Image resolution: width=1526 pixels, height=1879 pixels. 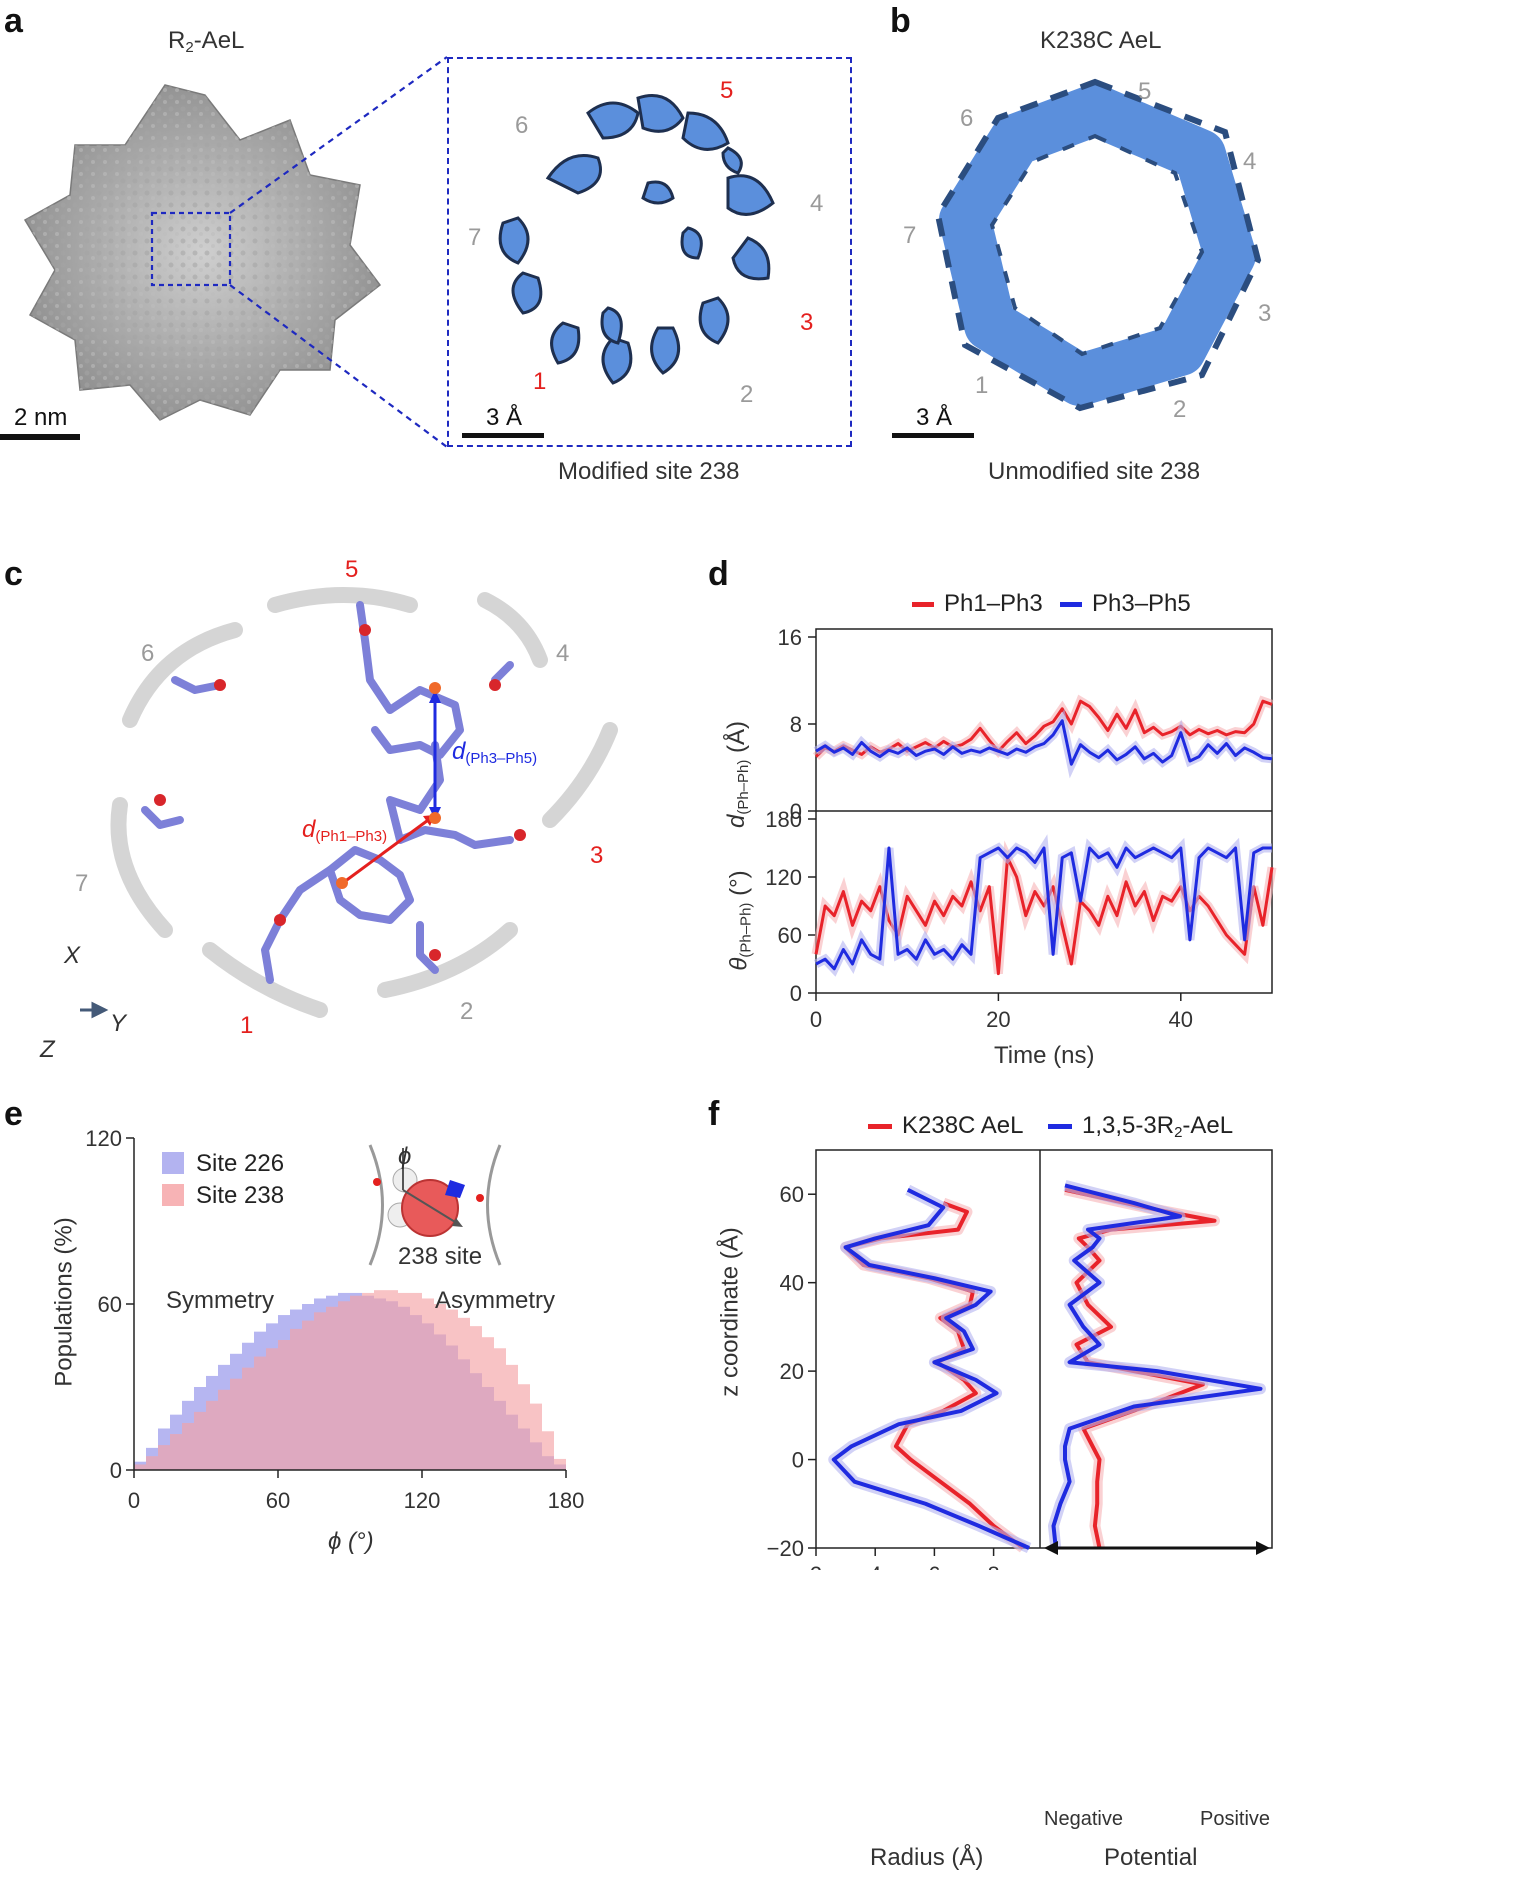 What do you see at coordinates (649, 471) in the screenshot?
I see `caption-modified-site: Modified site 238` at bounding box center [649, 471].